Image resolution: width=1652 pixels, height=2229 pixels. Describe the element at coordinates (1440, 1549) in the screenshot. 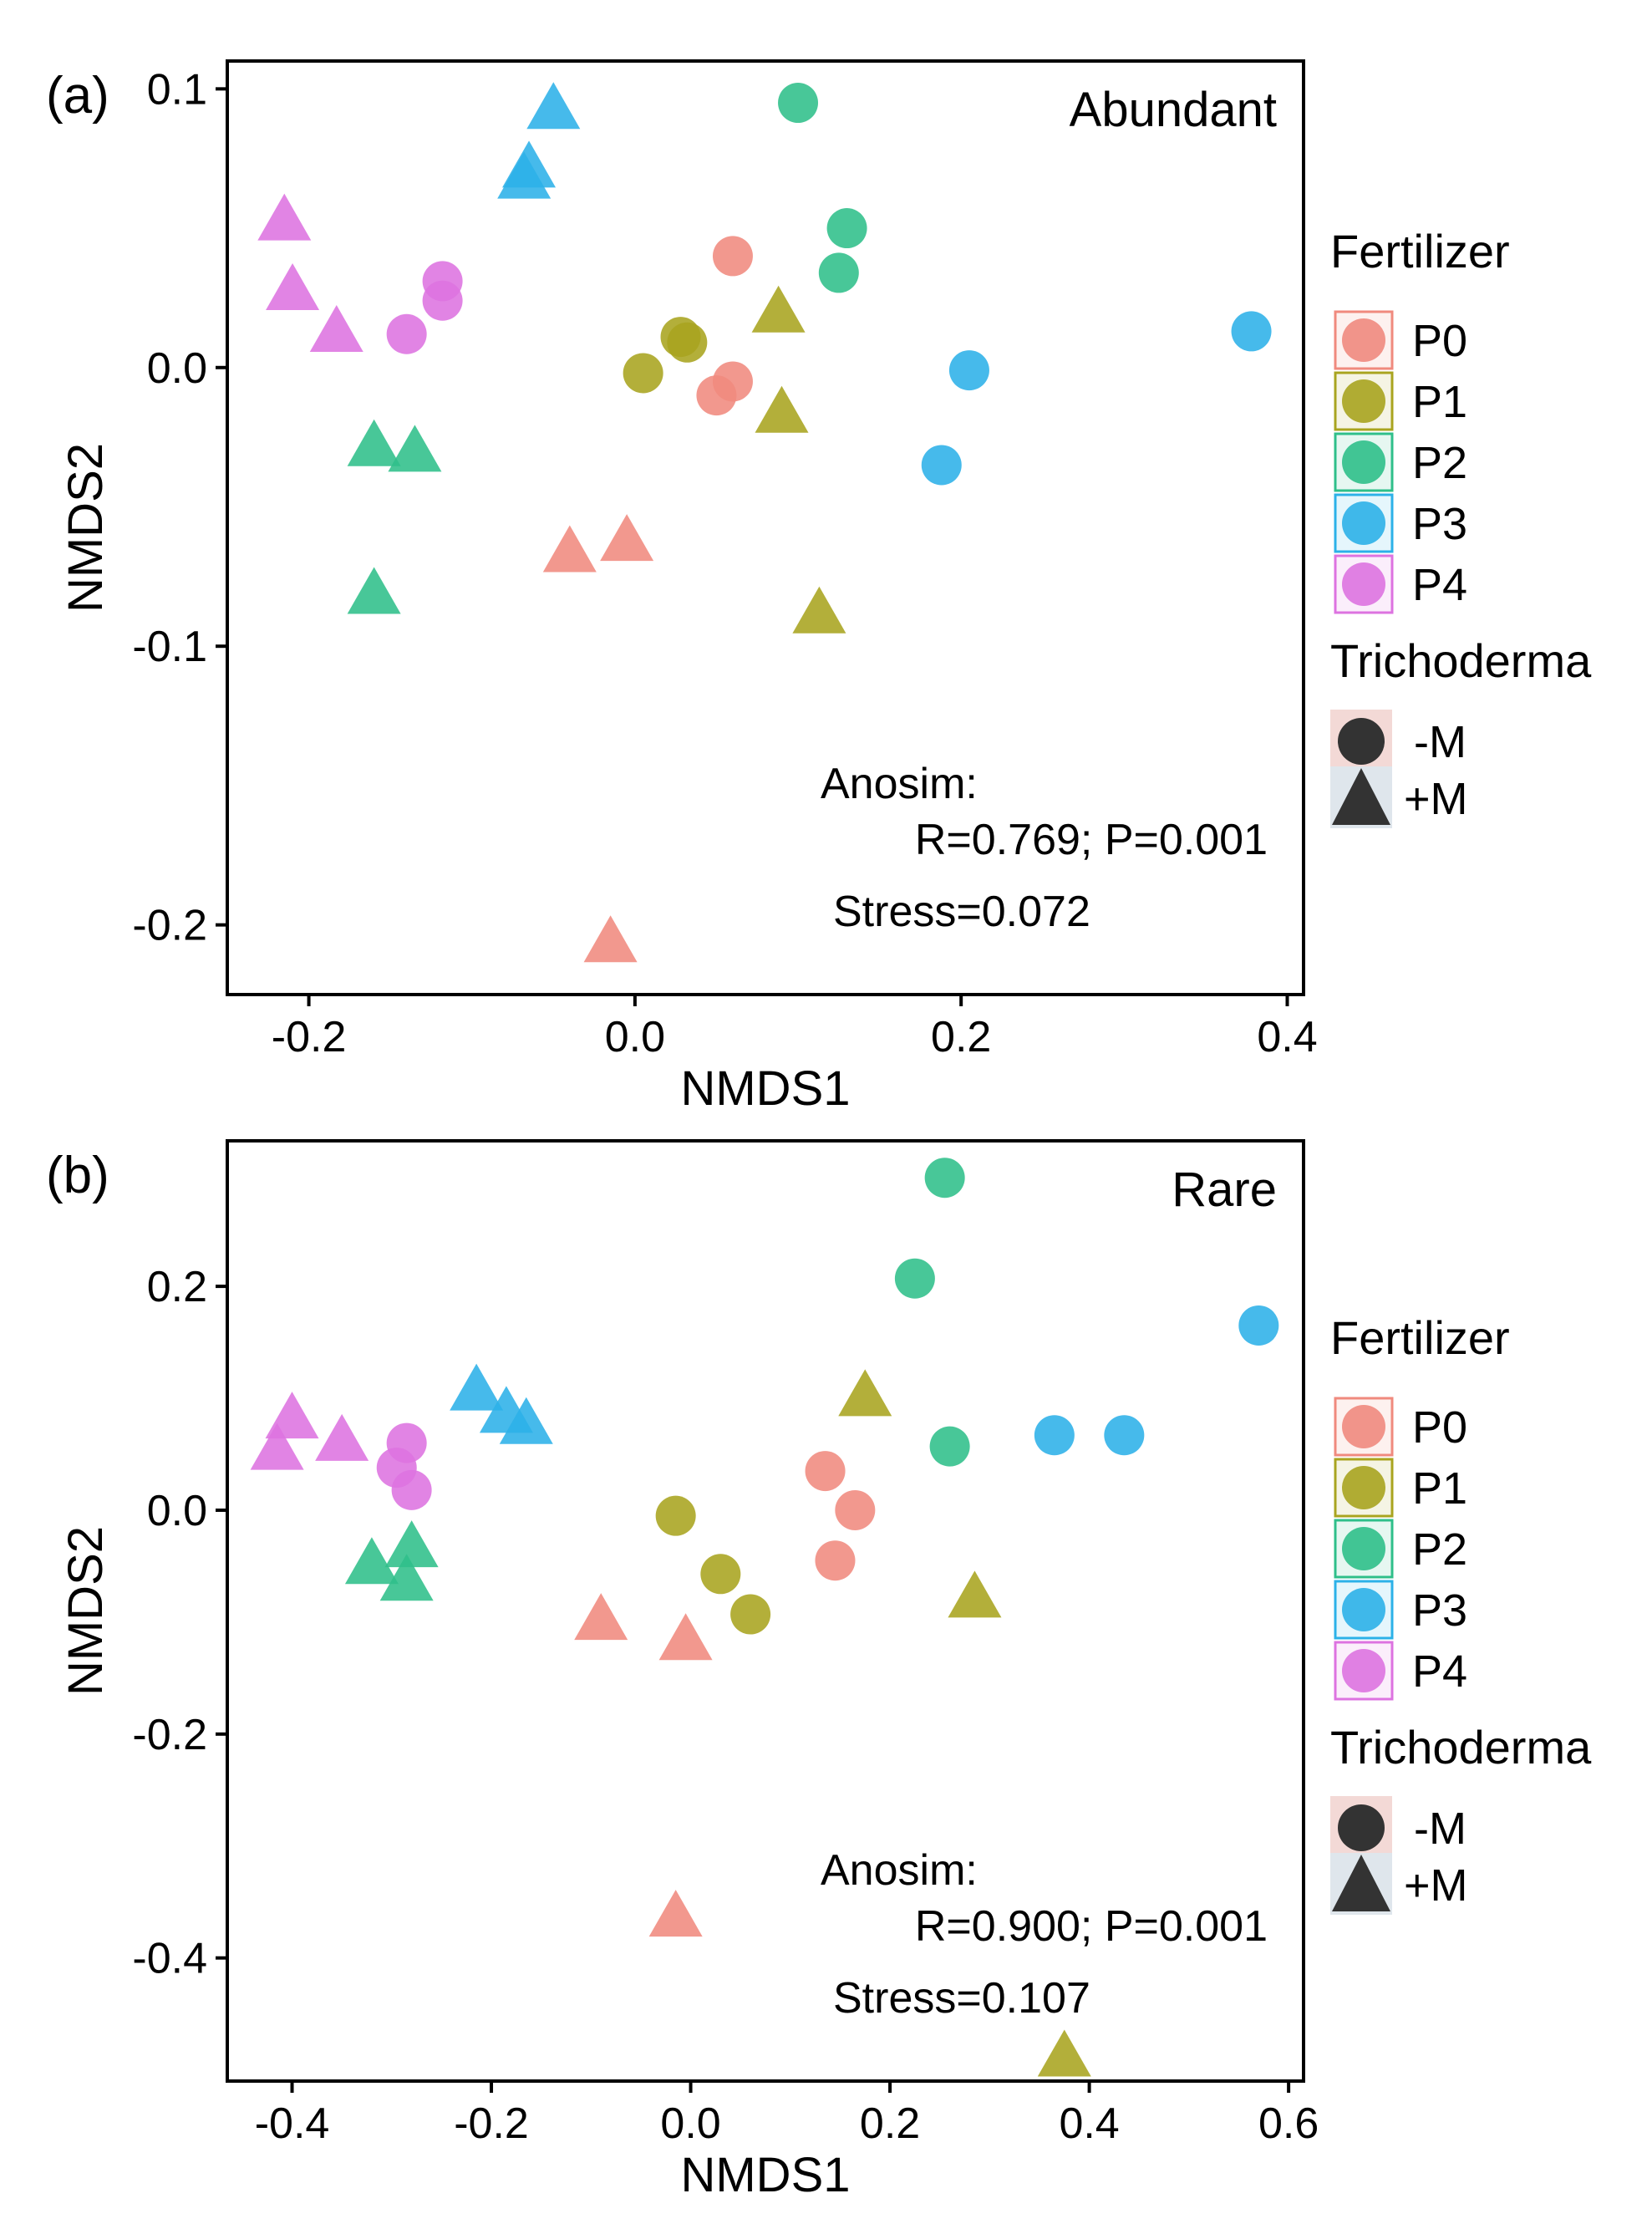

I see `legend-label-p2: P2` at that location.